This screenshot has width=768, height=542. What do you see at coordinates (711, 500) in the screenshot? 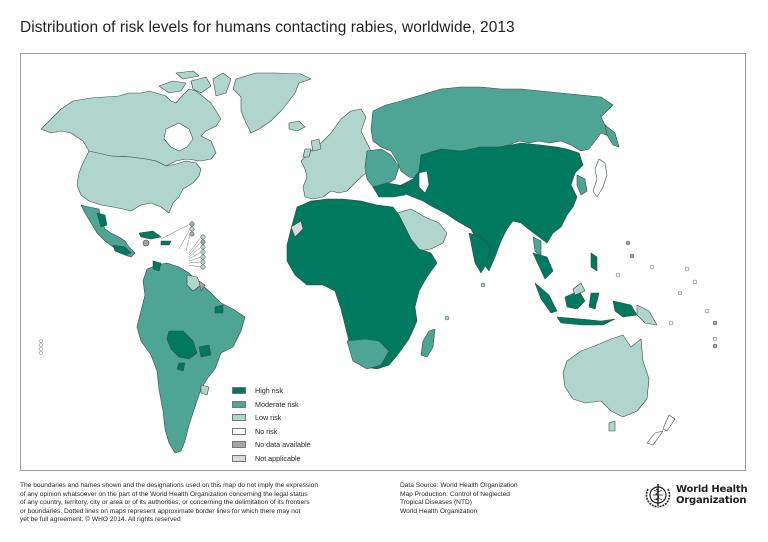
I see `who-name-line2: Organization` at bounding box center [711, 500].